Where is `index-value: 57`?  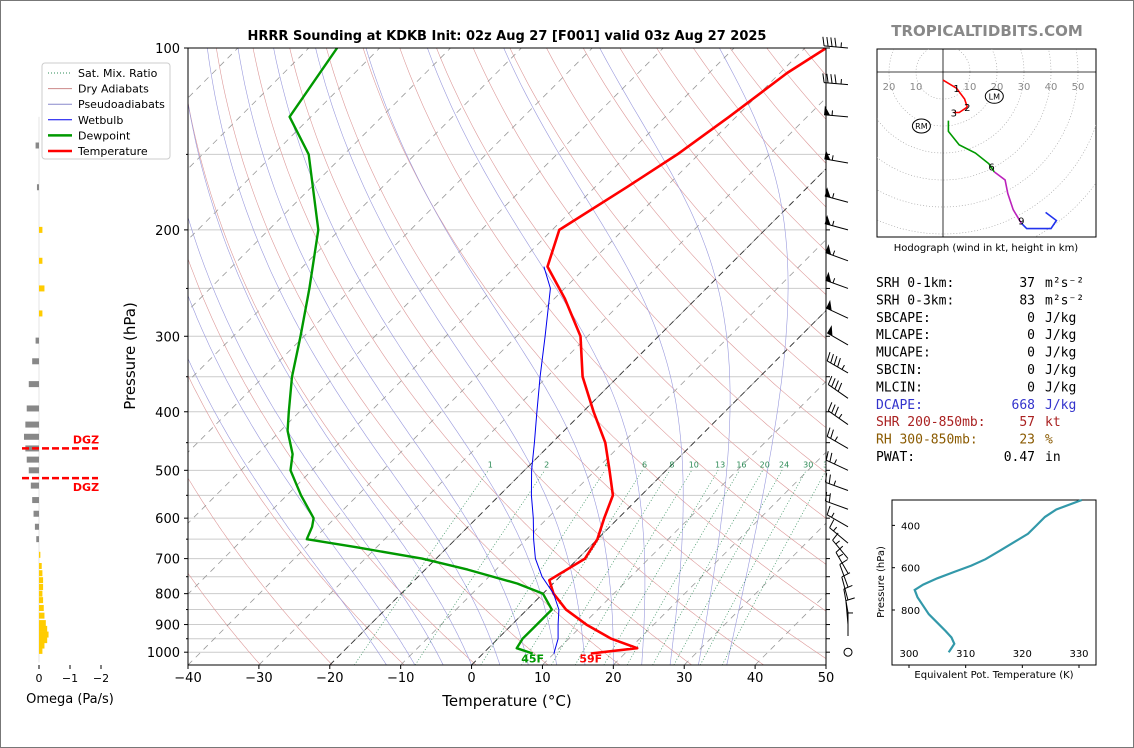 index-value: 57 is located at coordinates (1027, 422).